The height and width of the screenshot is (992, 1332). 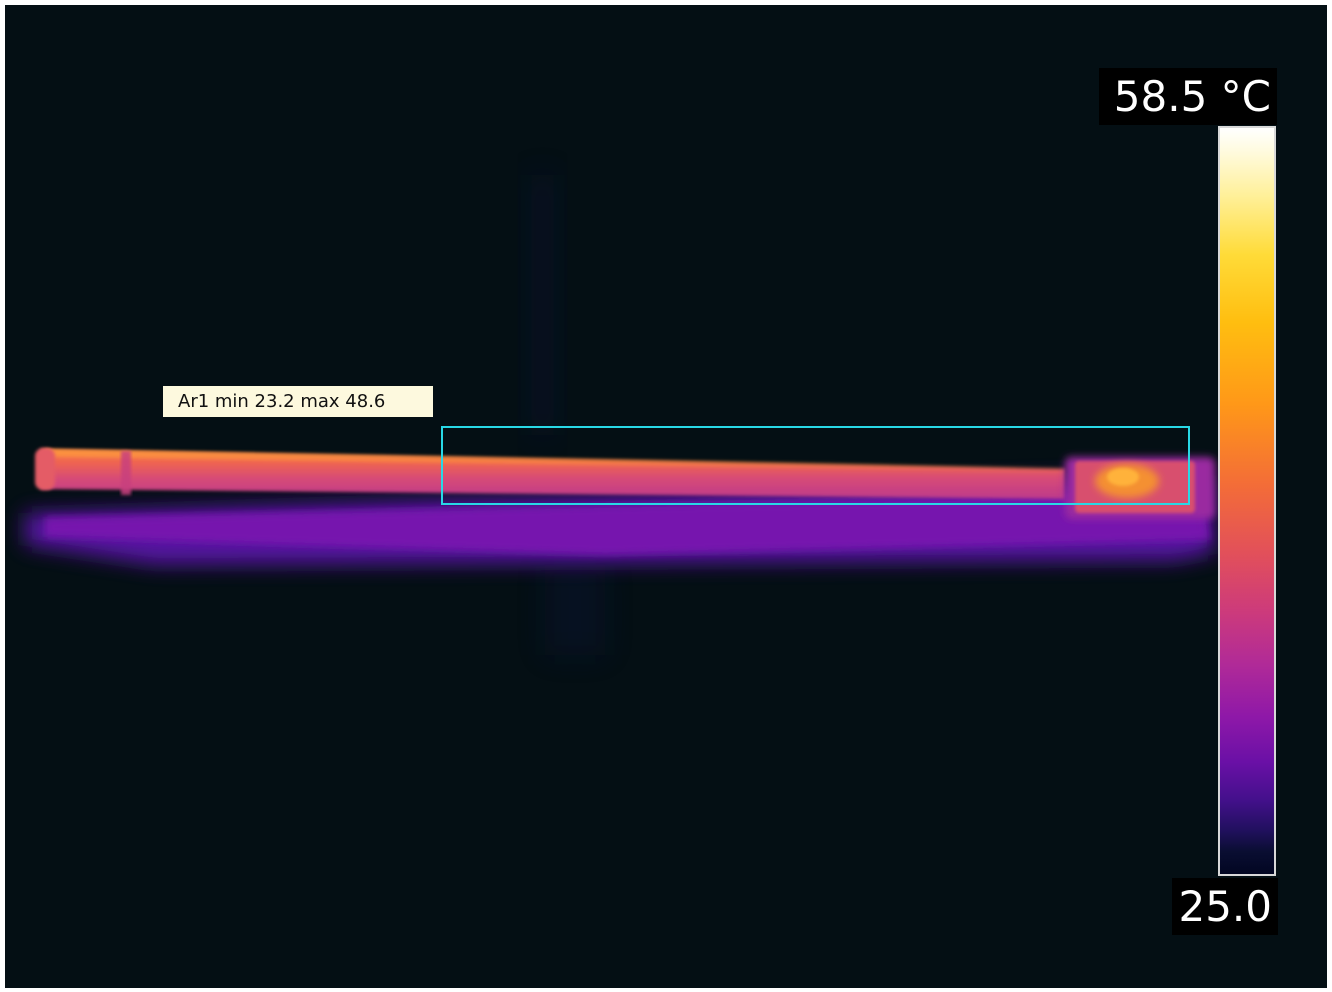 I want to click on clamp-hotspot-core, so click(x=1123, y=477).